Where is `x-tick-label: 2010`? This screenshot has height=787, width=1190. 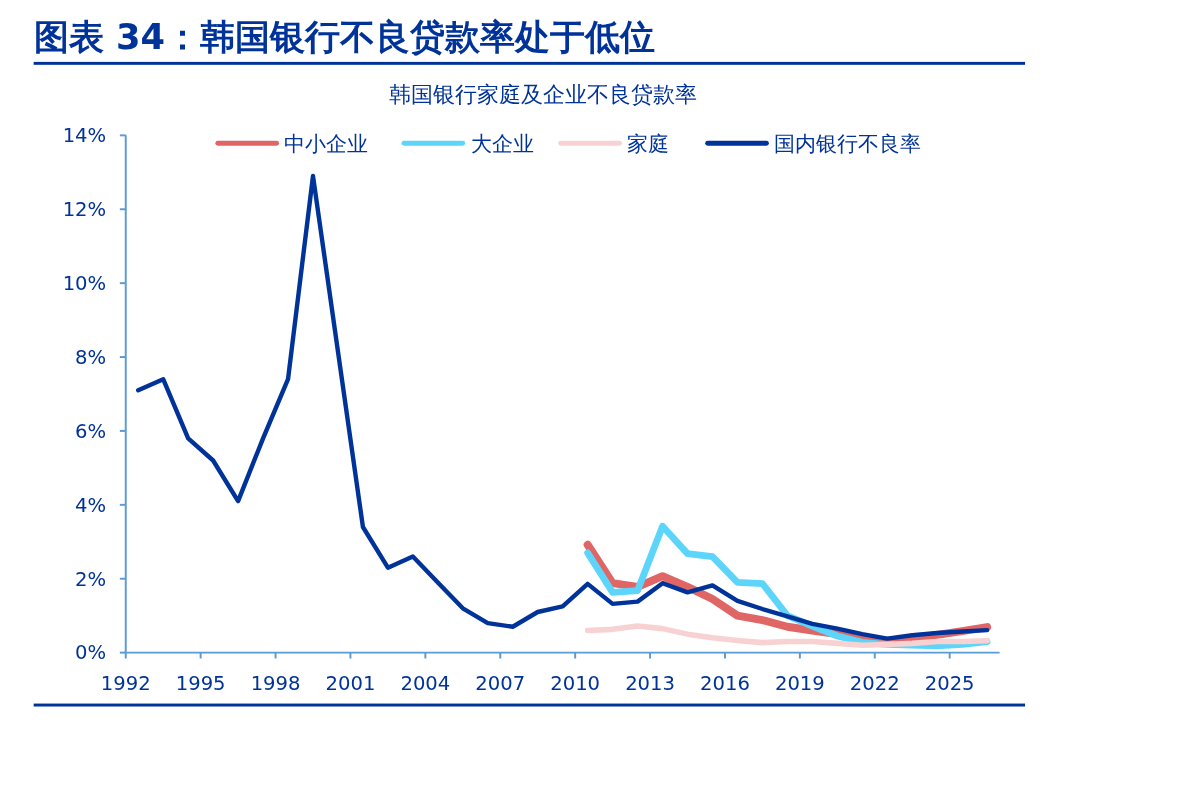 x-tick-label: 2010 is located at coordinates (575, 683).